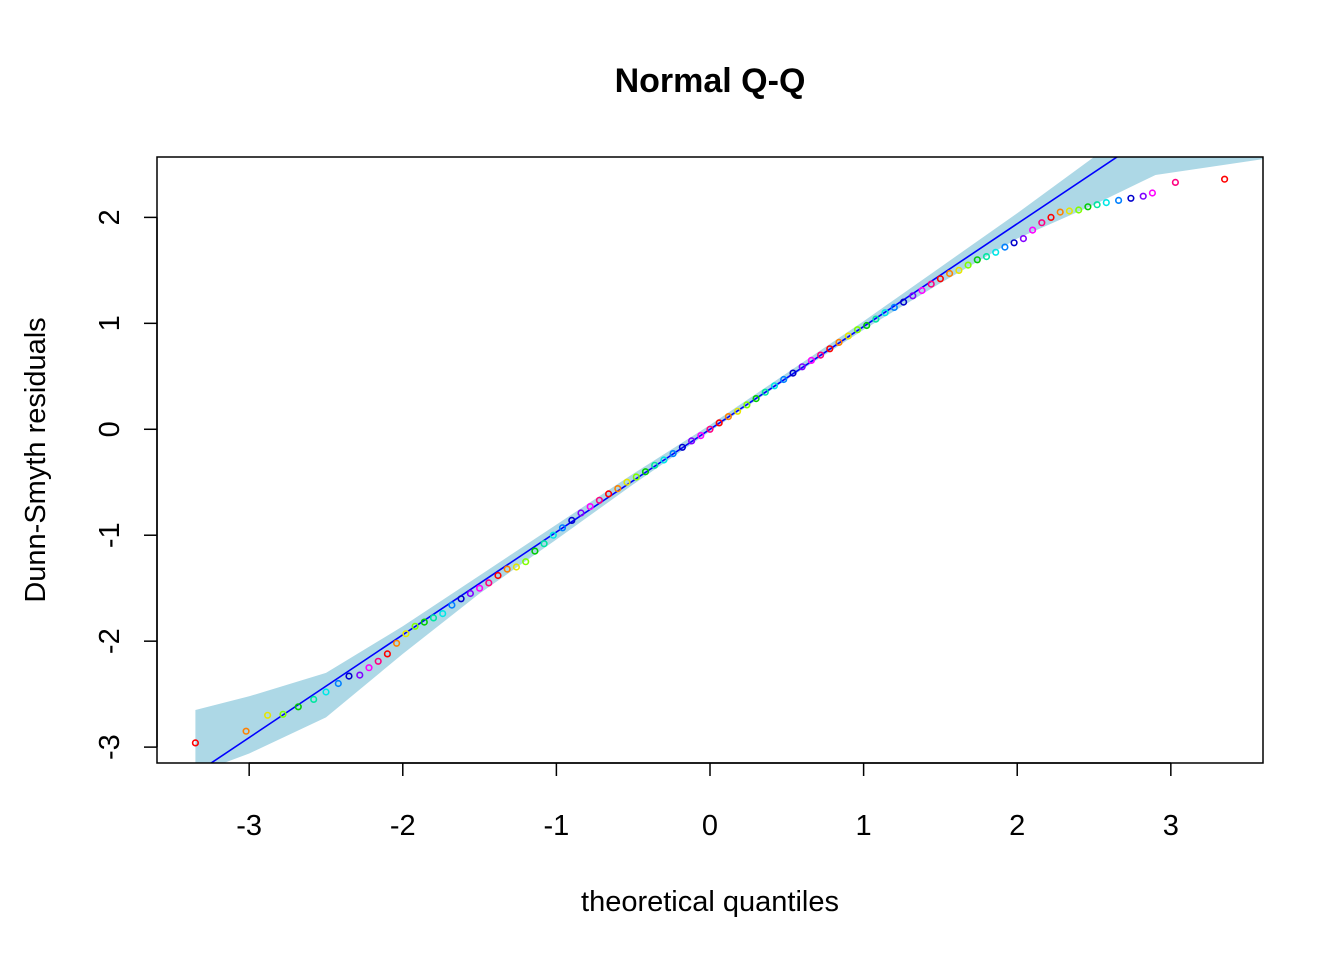  Describe the element at coordinates (110, 217) in the screenshot. I see `y-tick-label: 2` at that location.